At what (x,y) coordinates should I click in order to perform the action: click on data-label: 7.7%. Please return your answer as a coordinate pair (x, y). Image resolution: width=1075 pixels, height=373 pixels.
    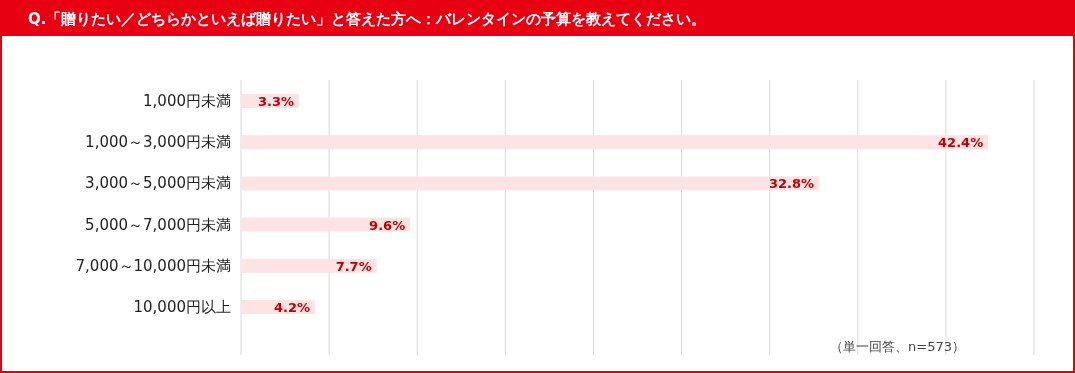
    Looking at the image, I should click on (353, 266).